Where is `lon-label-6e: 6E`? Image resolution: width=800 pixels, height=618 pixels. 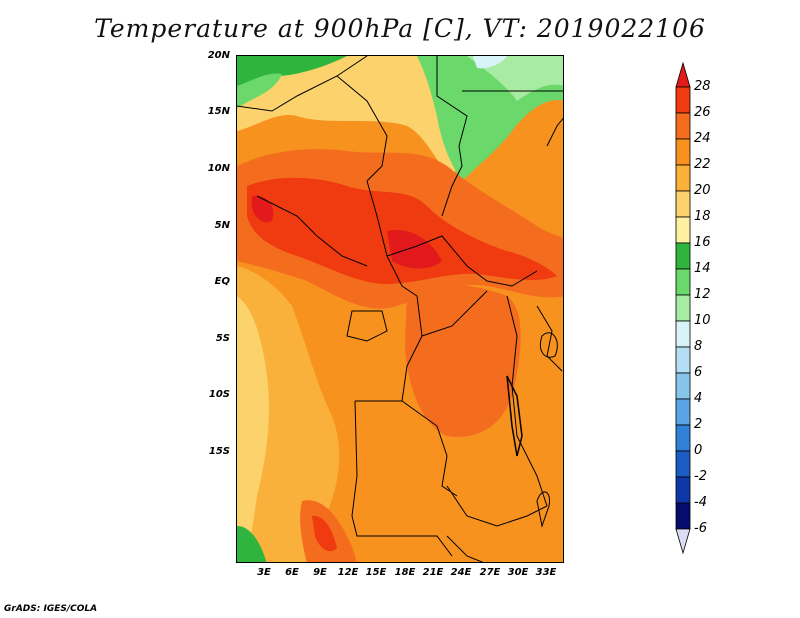
lon-label-6e: 6E is located at coordinates (292, 572).